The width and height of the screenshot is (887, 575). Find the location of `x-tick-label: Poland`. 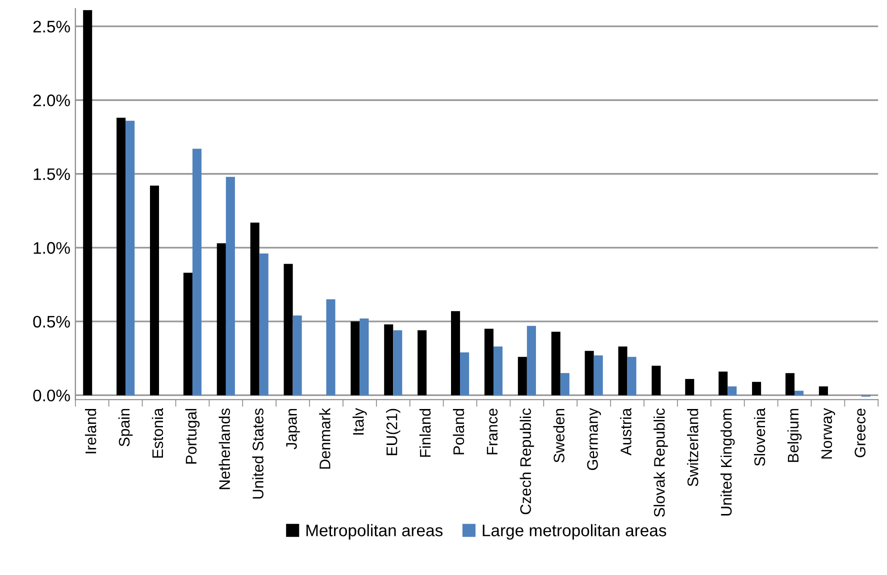

x-tick-label: Poland is located at coordinates (458, 431).